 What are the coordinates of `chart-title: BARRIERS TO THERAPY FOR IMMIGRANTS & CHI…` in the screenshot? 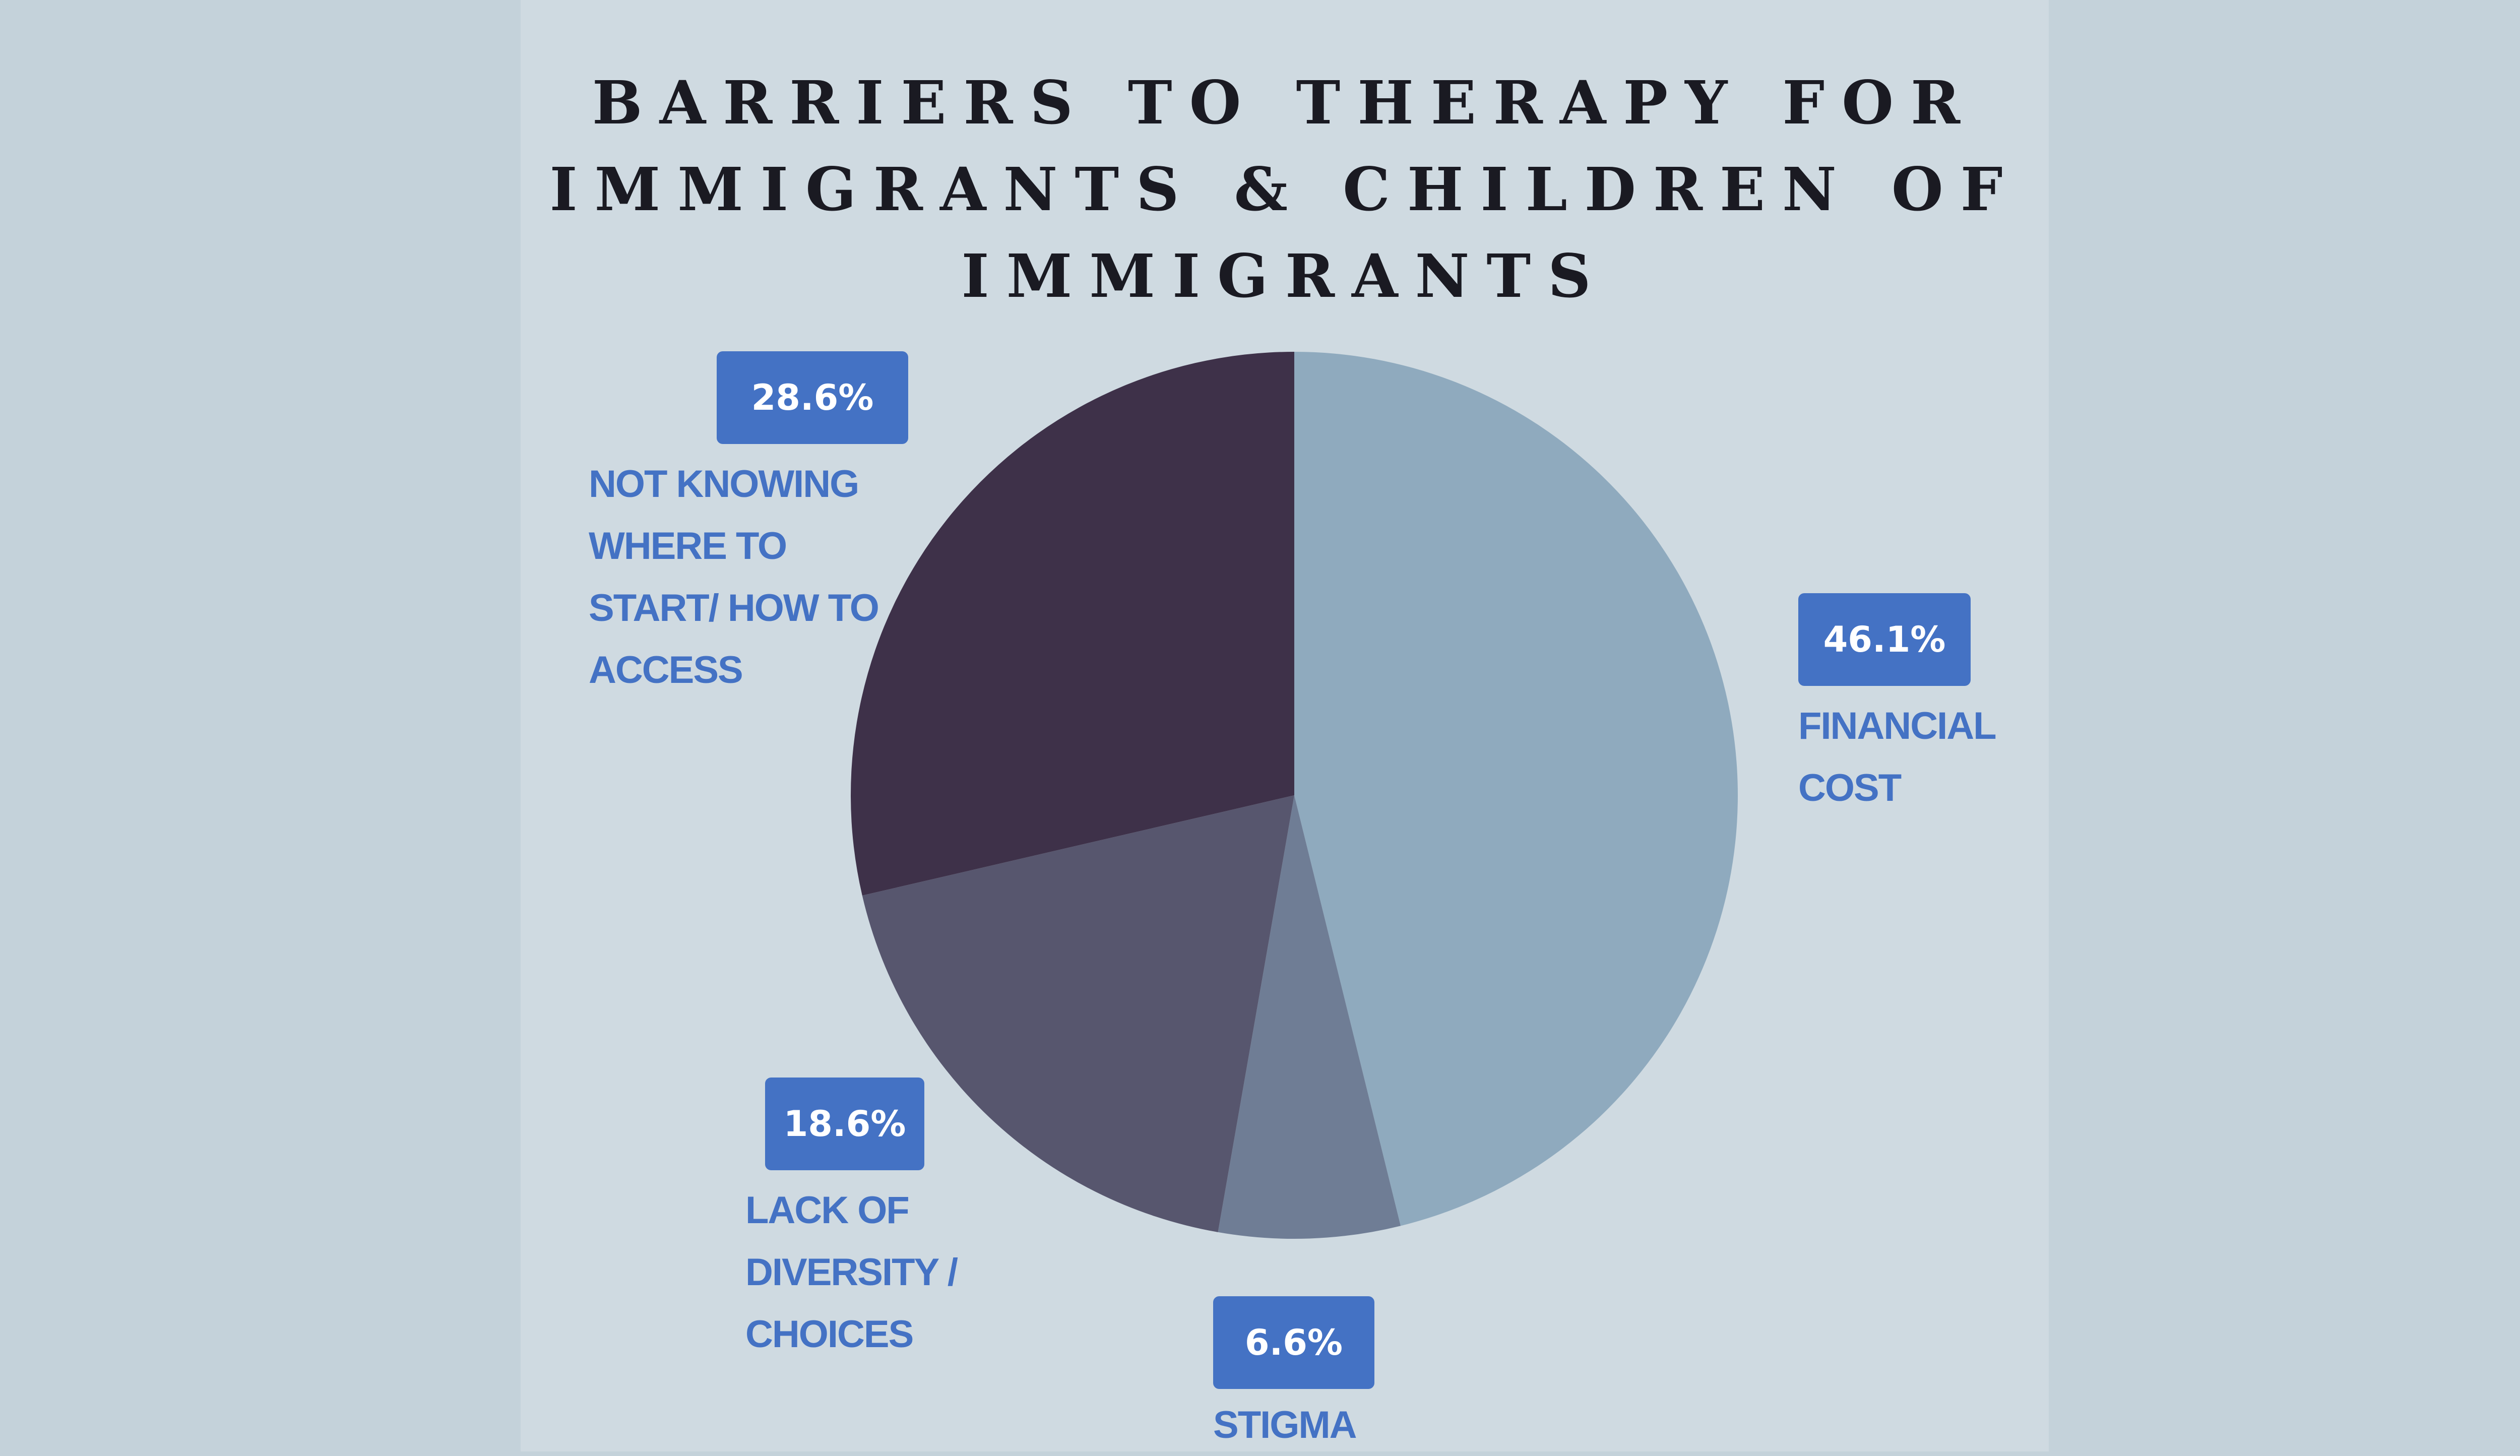 It's located at (1285, 190).